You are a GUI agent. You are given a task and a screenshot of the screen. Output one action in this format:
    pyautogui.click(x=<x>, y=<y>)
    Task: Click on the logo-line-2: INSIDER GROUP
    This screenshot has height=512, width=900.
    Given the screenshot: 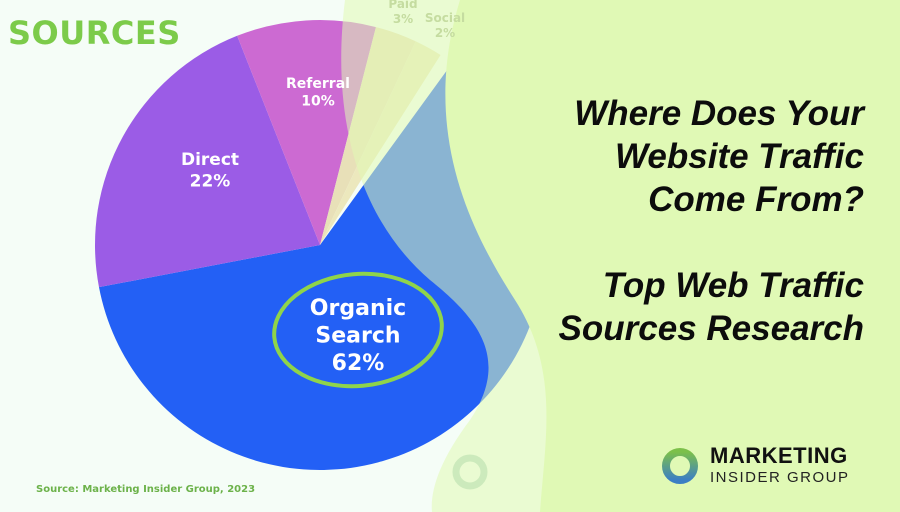 What is the action you would take?
    pyautogui.click(x=780, y=477)
    